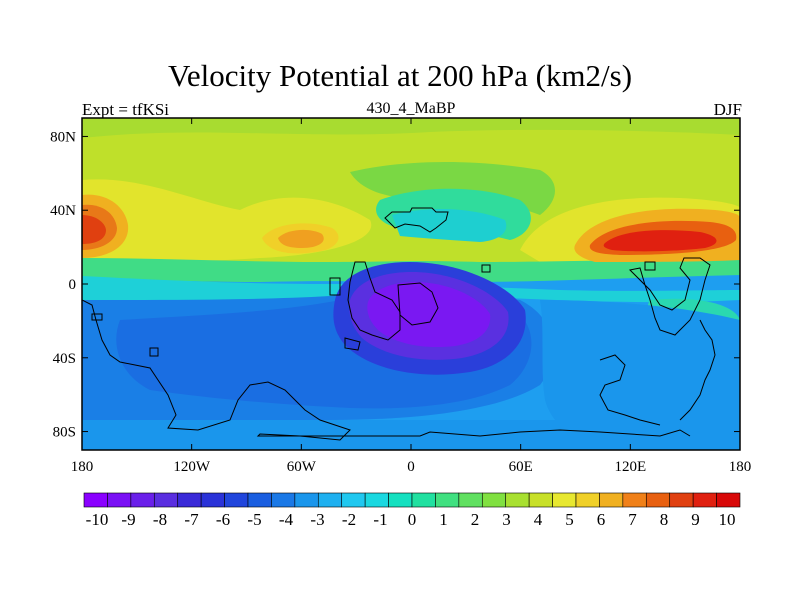  What do you see at coordinates (630, 467) in the screenshot?
I see `x-tick-label: 120E` at bounding box center [630, 467].